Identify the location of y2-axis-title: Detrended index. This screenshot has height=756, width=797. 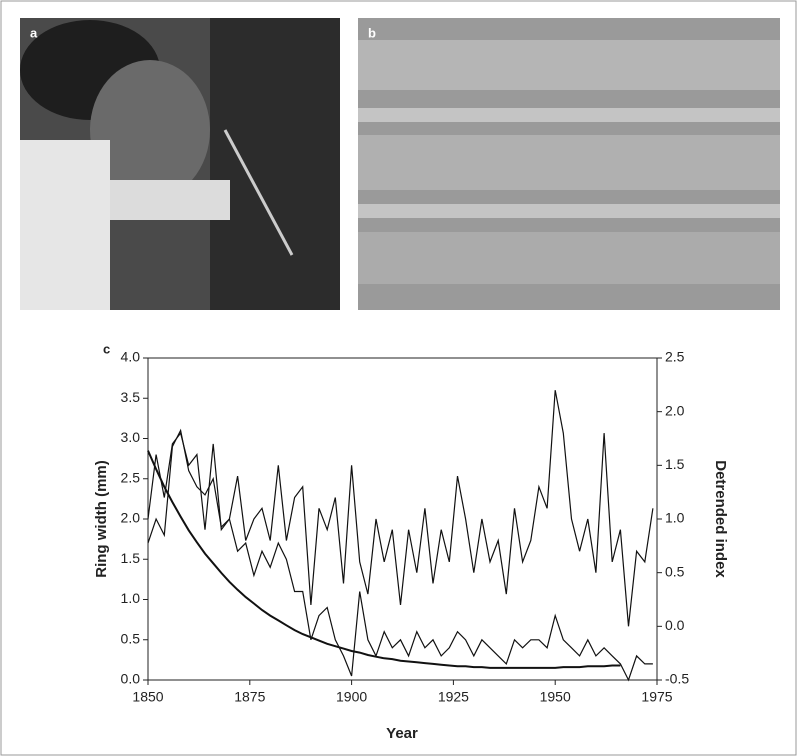
(720, 519).